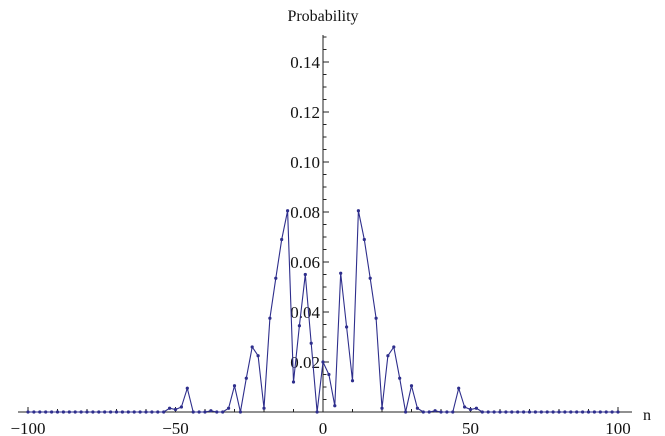 The image size is (665, 436). I want to click on y-tick-label: 0.14, so click(305, 62).